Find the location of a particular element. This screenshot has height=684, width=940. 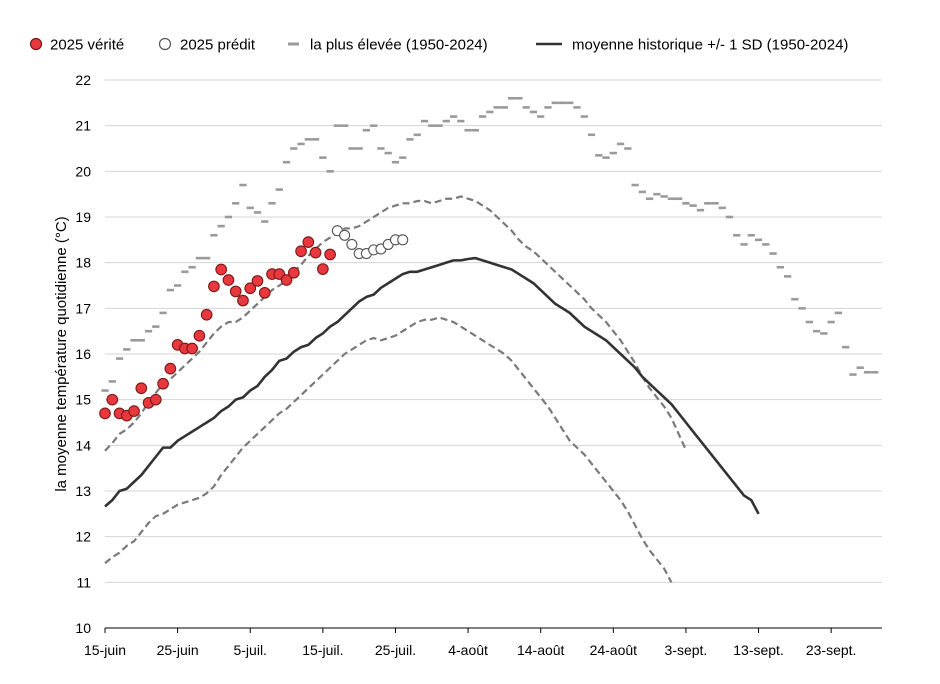

x-tick-label: 14-août is located at coordinates (541, 650).